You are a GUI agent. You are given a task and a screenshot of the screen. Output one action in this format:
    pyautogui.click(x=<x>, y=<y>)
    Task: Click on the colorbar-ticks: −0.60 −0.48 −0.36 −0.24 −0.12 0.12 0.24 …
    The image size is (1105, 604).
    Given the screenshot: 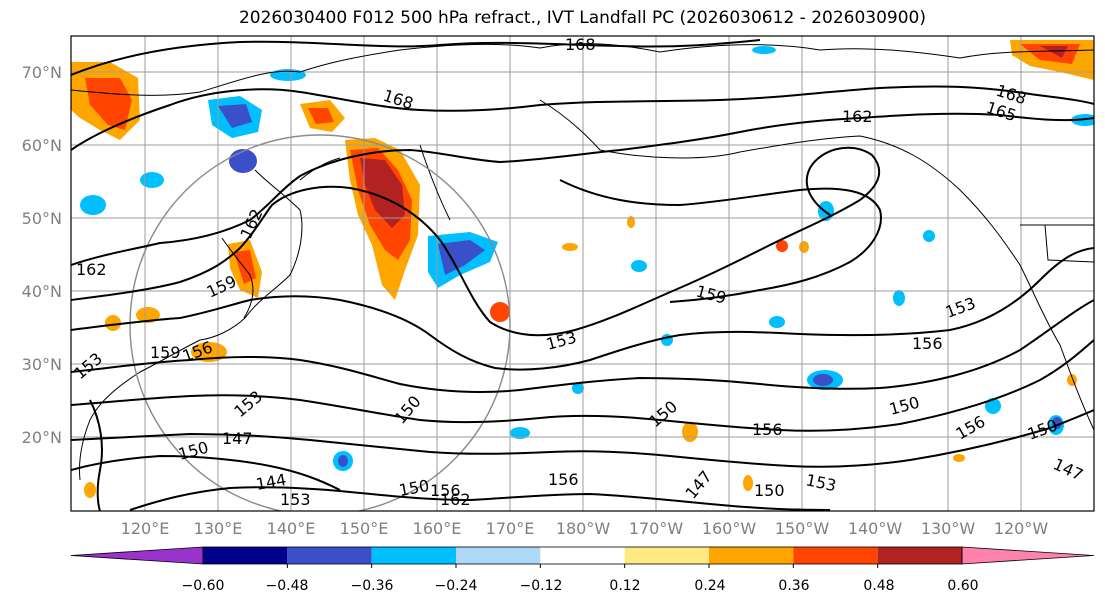 What is the action you would take?
    pyautogui.click(x=580, y=586)
    